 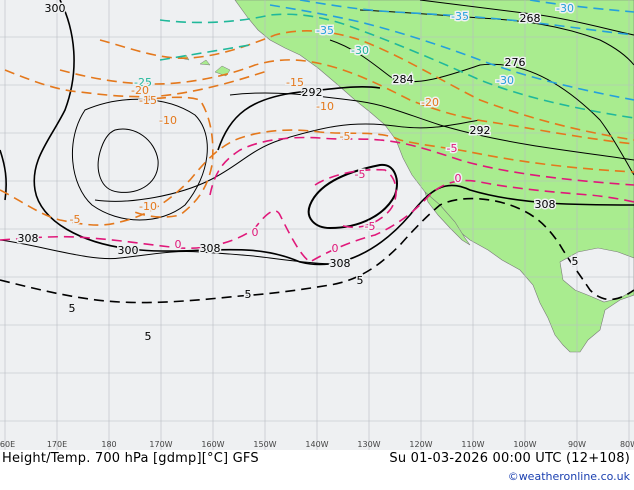 I want to click on longitude-label: 100W, so click(x=524, y=444).